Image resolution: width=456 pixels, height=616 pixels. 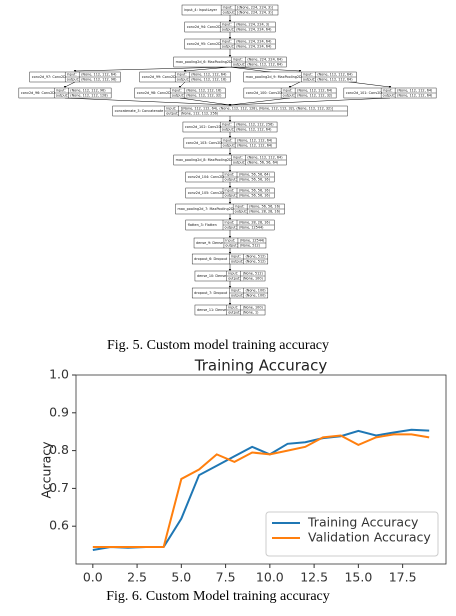 I want to click on node-input: (None, 224, 224, 3), so click(x=253, y=25).